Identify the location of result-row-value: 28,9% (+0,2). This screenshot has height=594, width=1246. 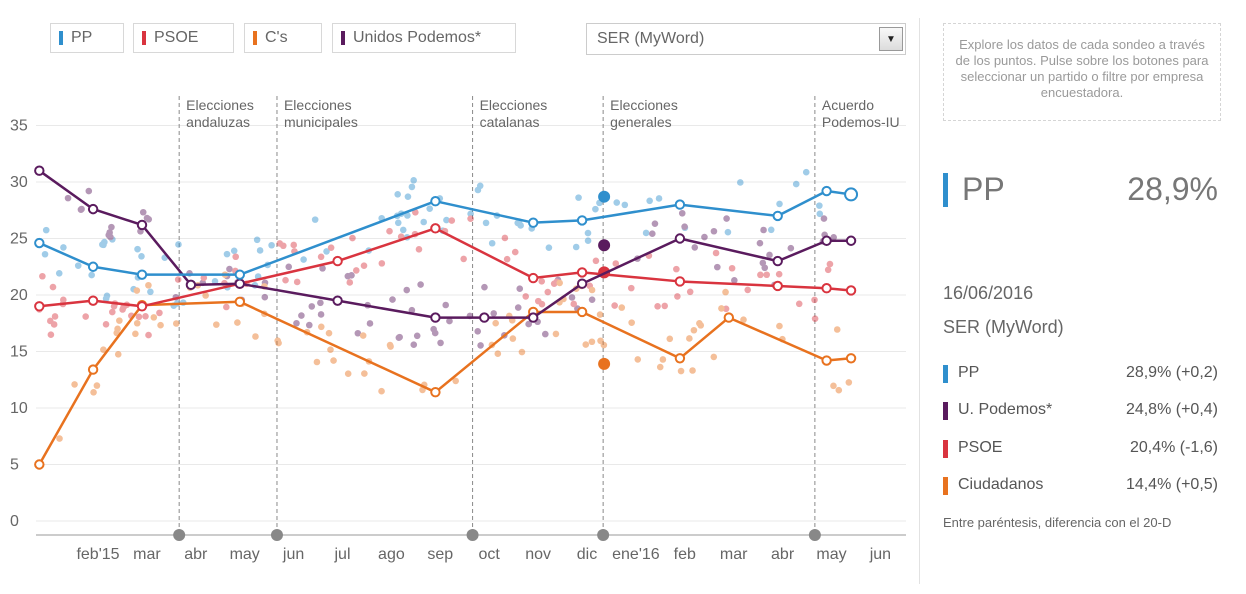
(1171, 372).